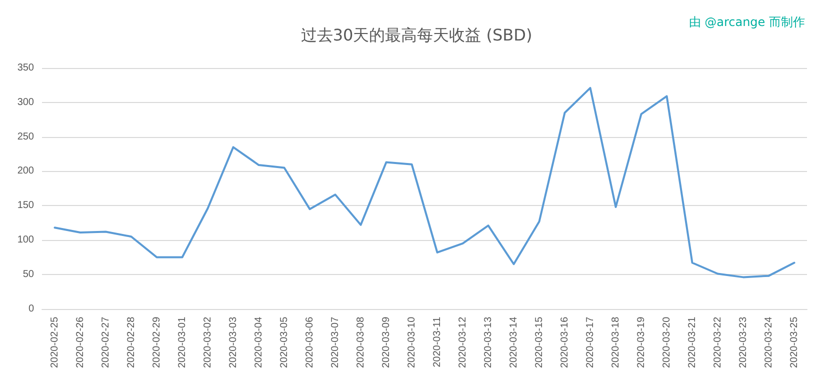 The width and height of the screenshot is (833, 379). Describe the element at coordinates (28, 274) in the screenshot. I see `y-tick-label: 50` at that location.